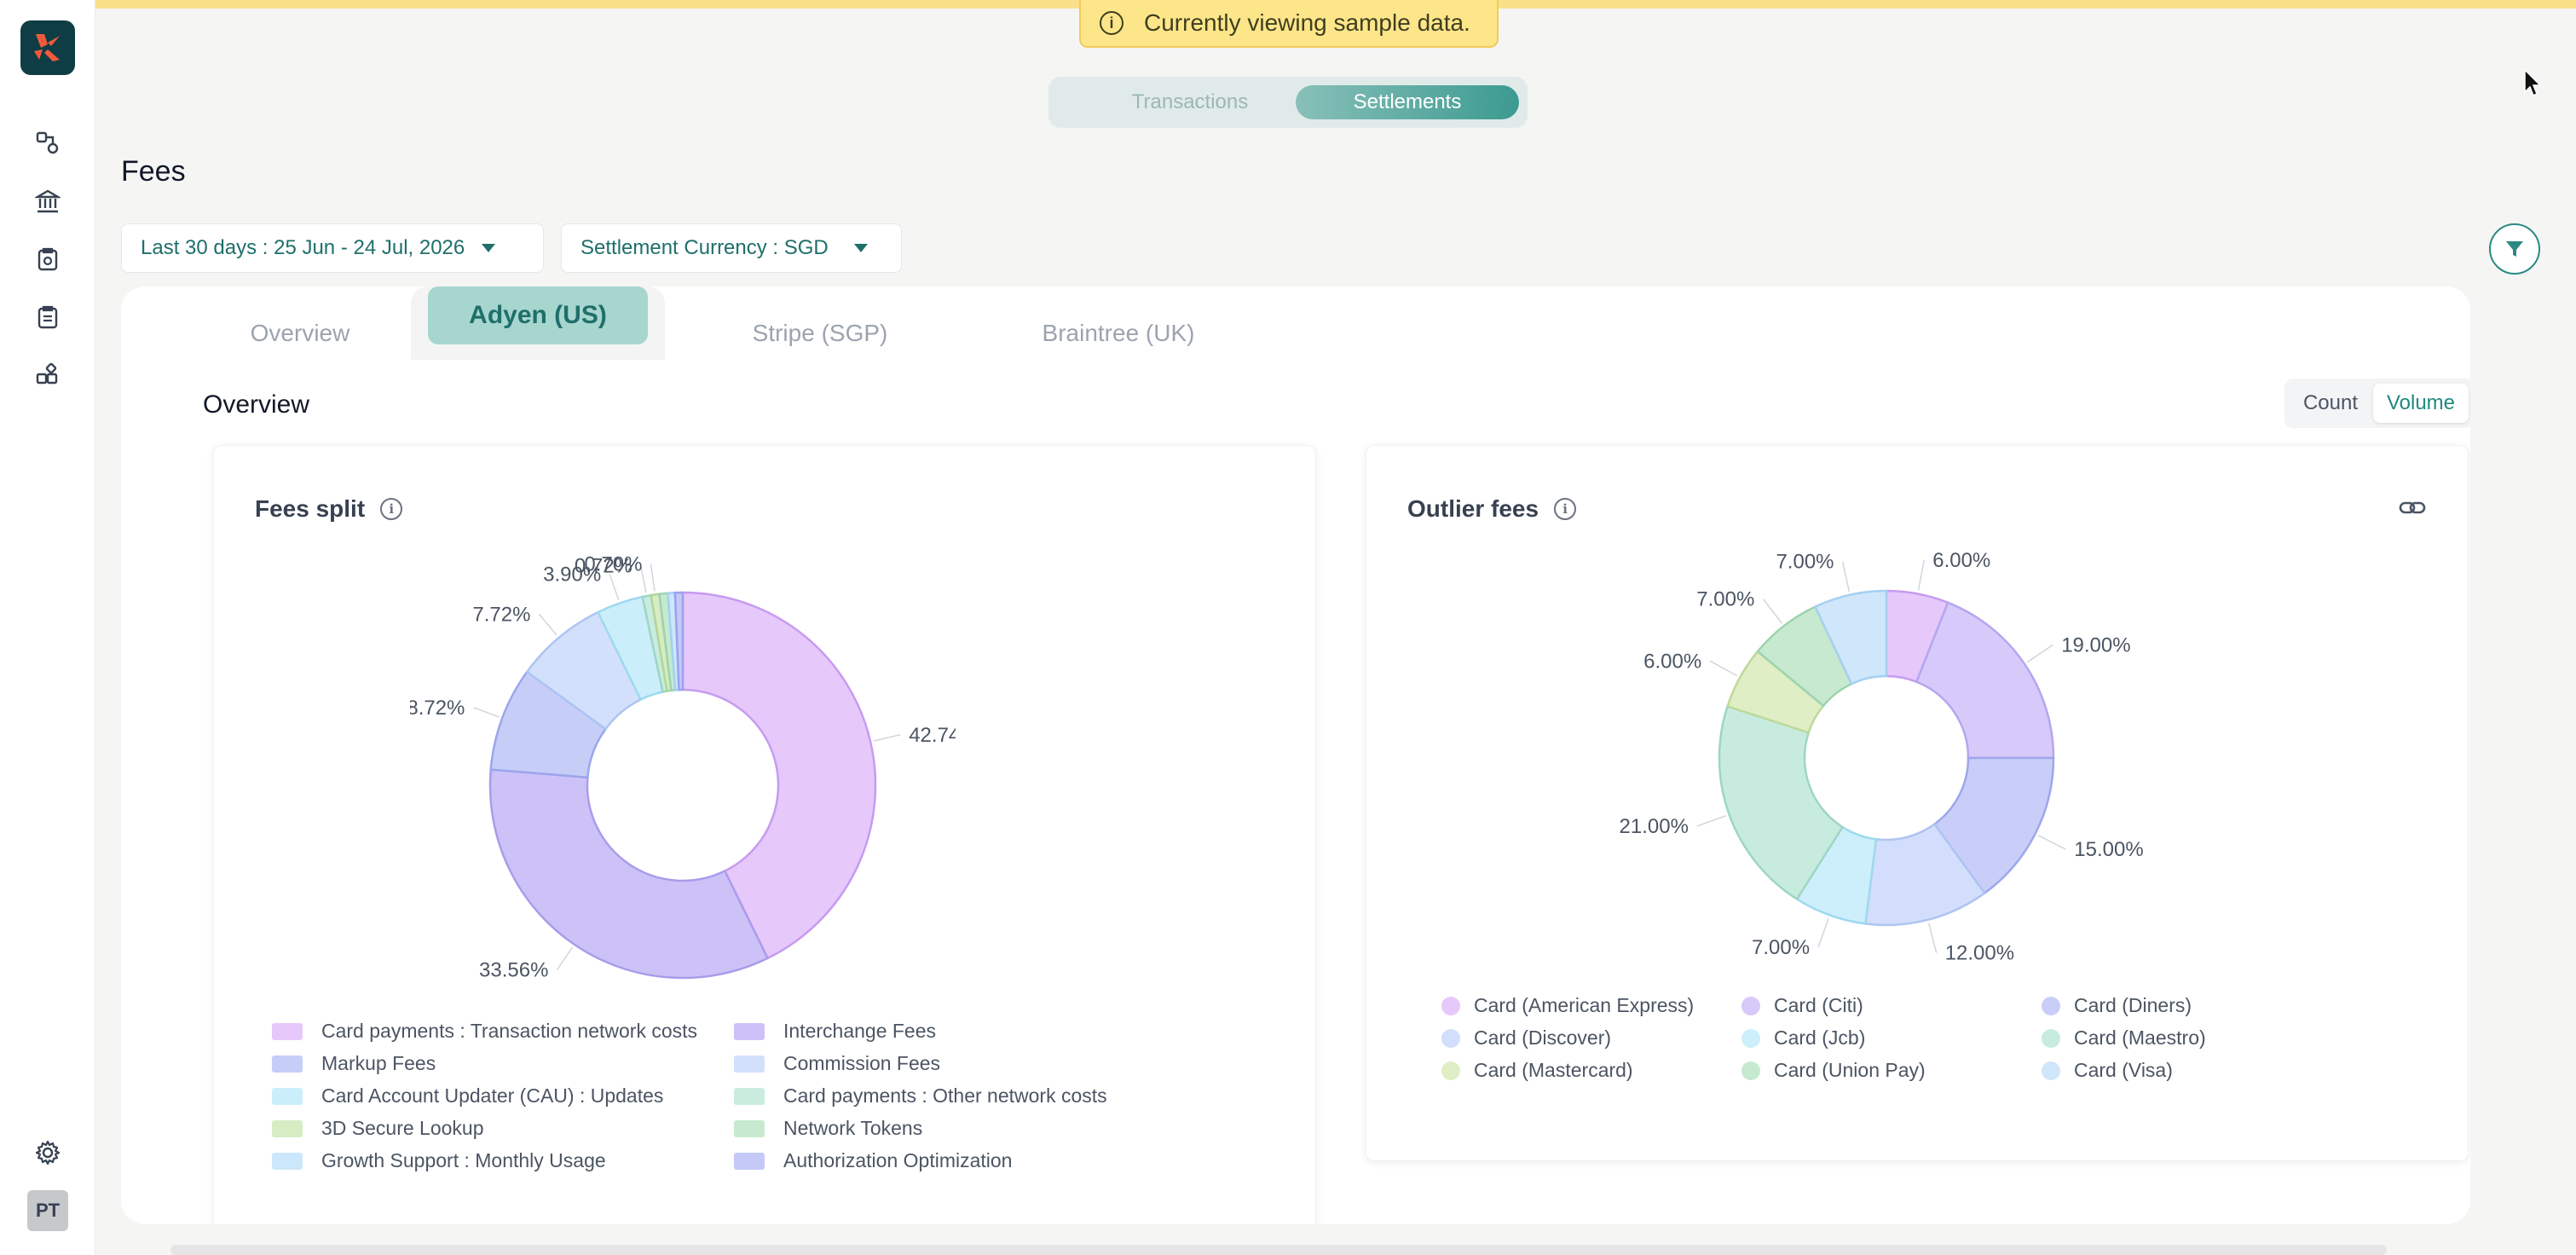 This screenshot has height=1255, width=2576. Describe the element at coordinates (153, 171) in the screenshot. I see `page-title: Fees` at that location.